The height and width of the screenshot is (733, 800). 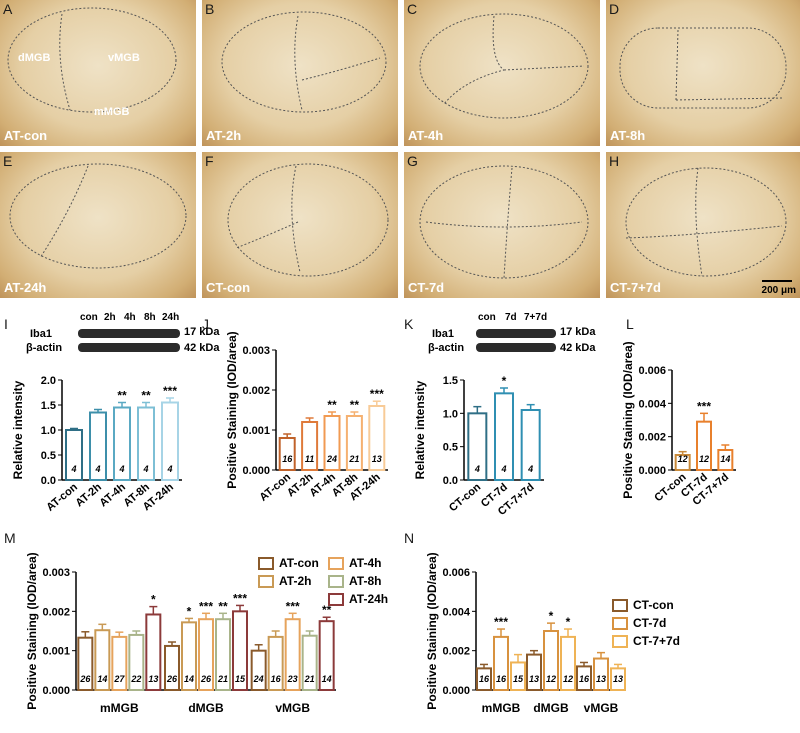 What do you see at coordinates (284, 581) in the screenshot?
I see `legend-item: AT-2h` at bounding box center [284, 581].